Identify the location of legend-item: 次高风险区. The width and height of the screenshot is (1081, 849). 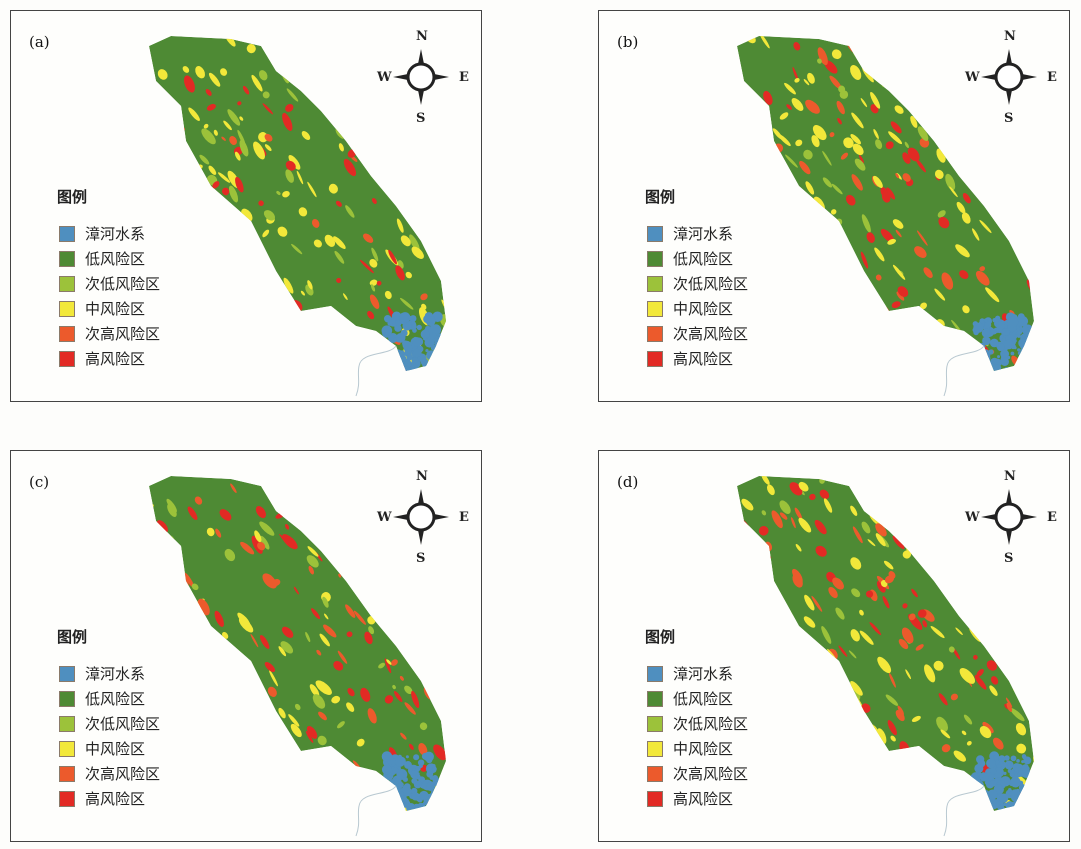
(108, 773).